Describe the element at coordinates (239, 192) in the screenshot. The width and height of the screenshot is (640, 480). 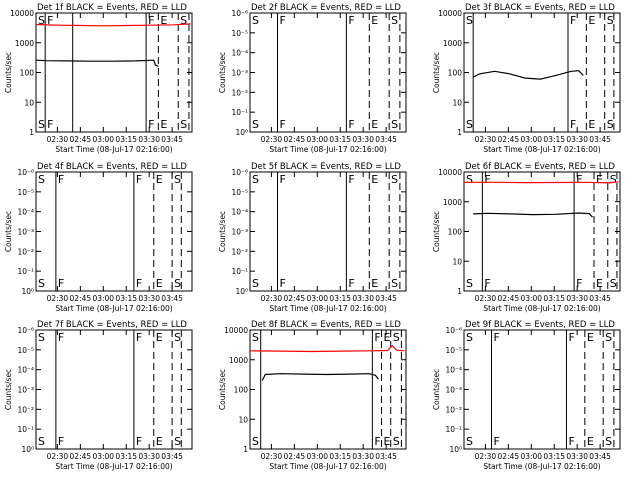
I see `y-tick-label: 10⁻⁵` at that location.